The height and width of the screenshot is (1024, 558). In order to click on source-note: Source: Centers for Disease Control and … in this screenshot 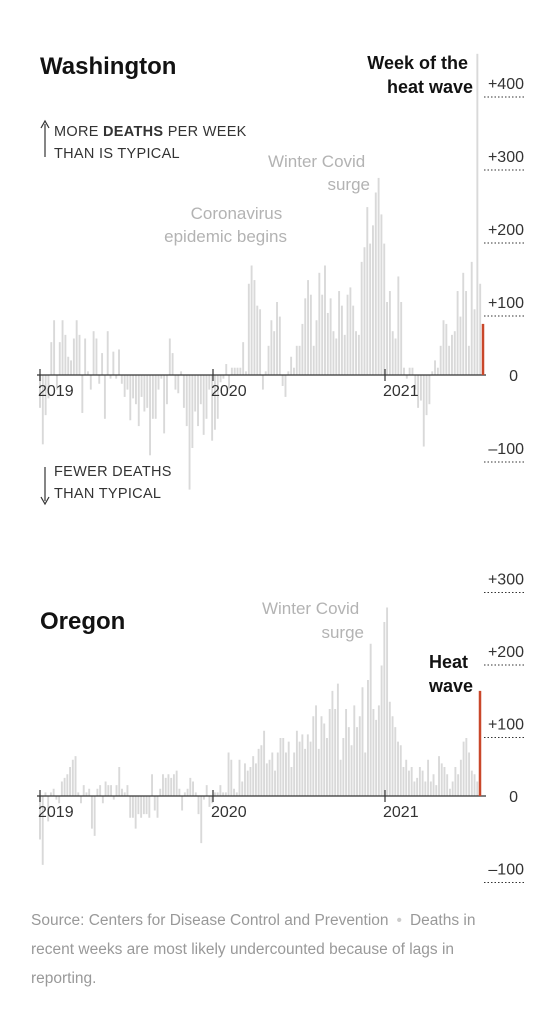, I will do `click(276, 949)`.